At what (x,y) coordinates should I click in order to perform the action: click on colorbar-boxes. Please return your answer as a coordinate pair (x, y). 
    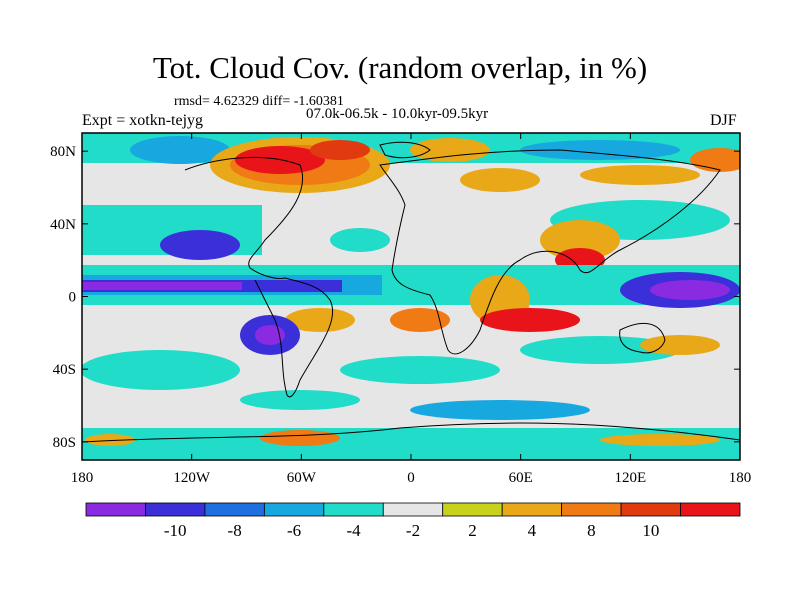
    Looking at the image, I should click on (413, 509).